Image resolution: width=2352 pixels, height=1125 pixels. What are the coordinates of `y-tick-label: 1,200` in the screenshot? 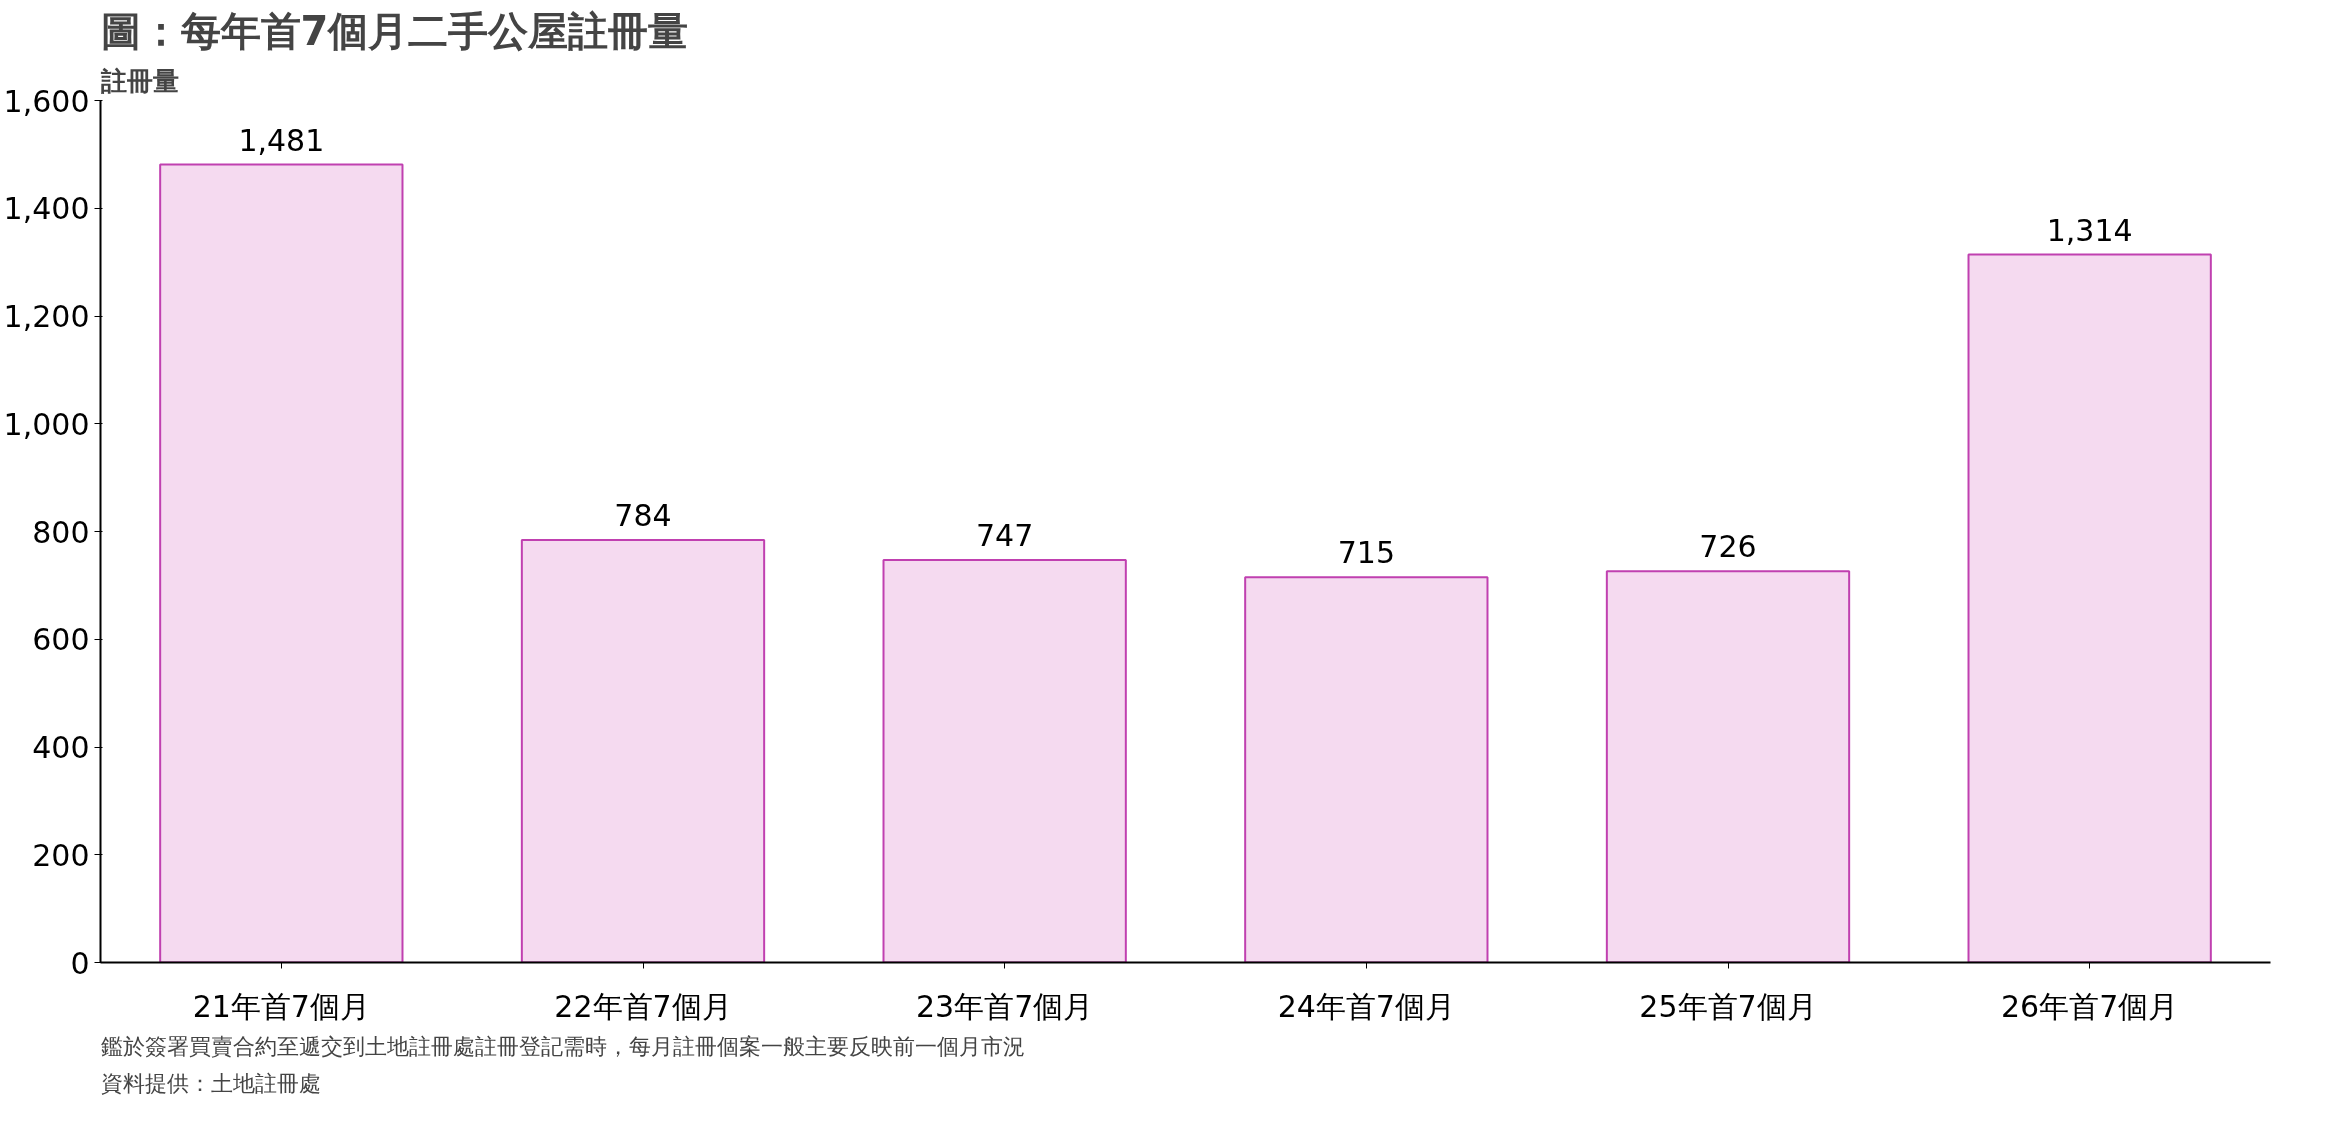 It's located at (46, 316).